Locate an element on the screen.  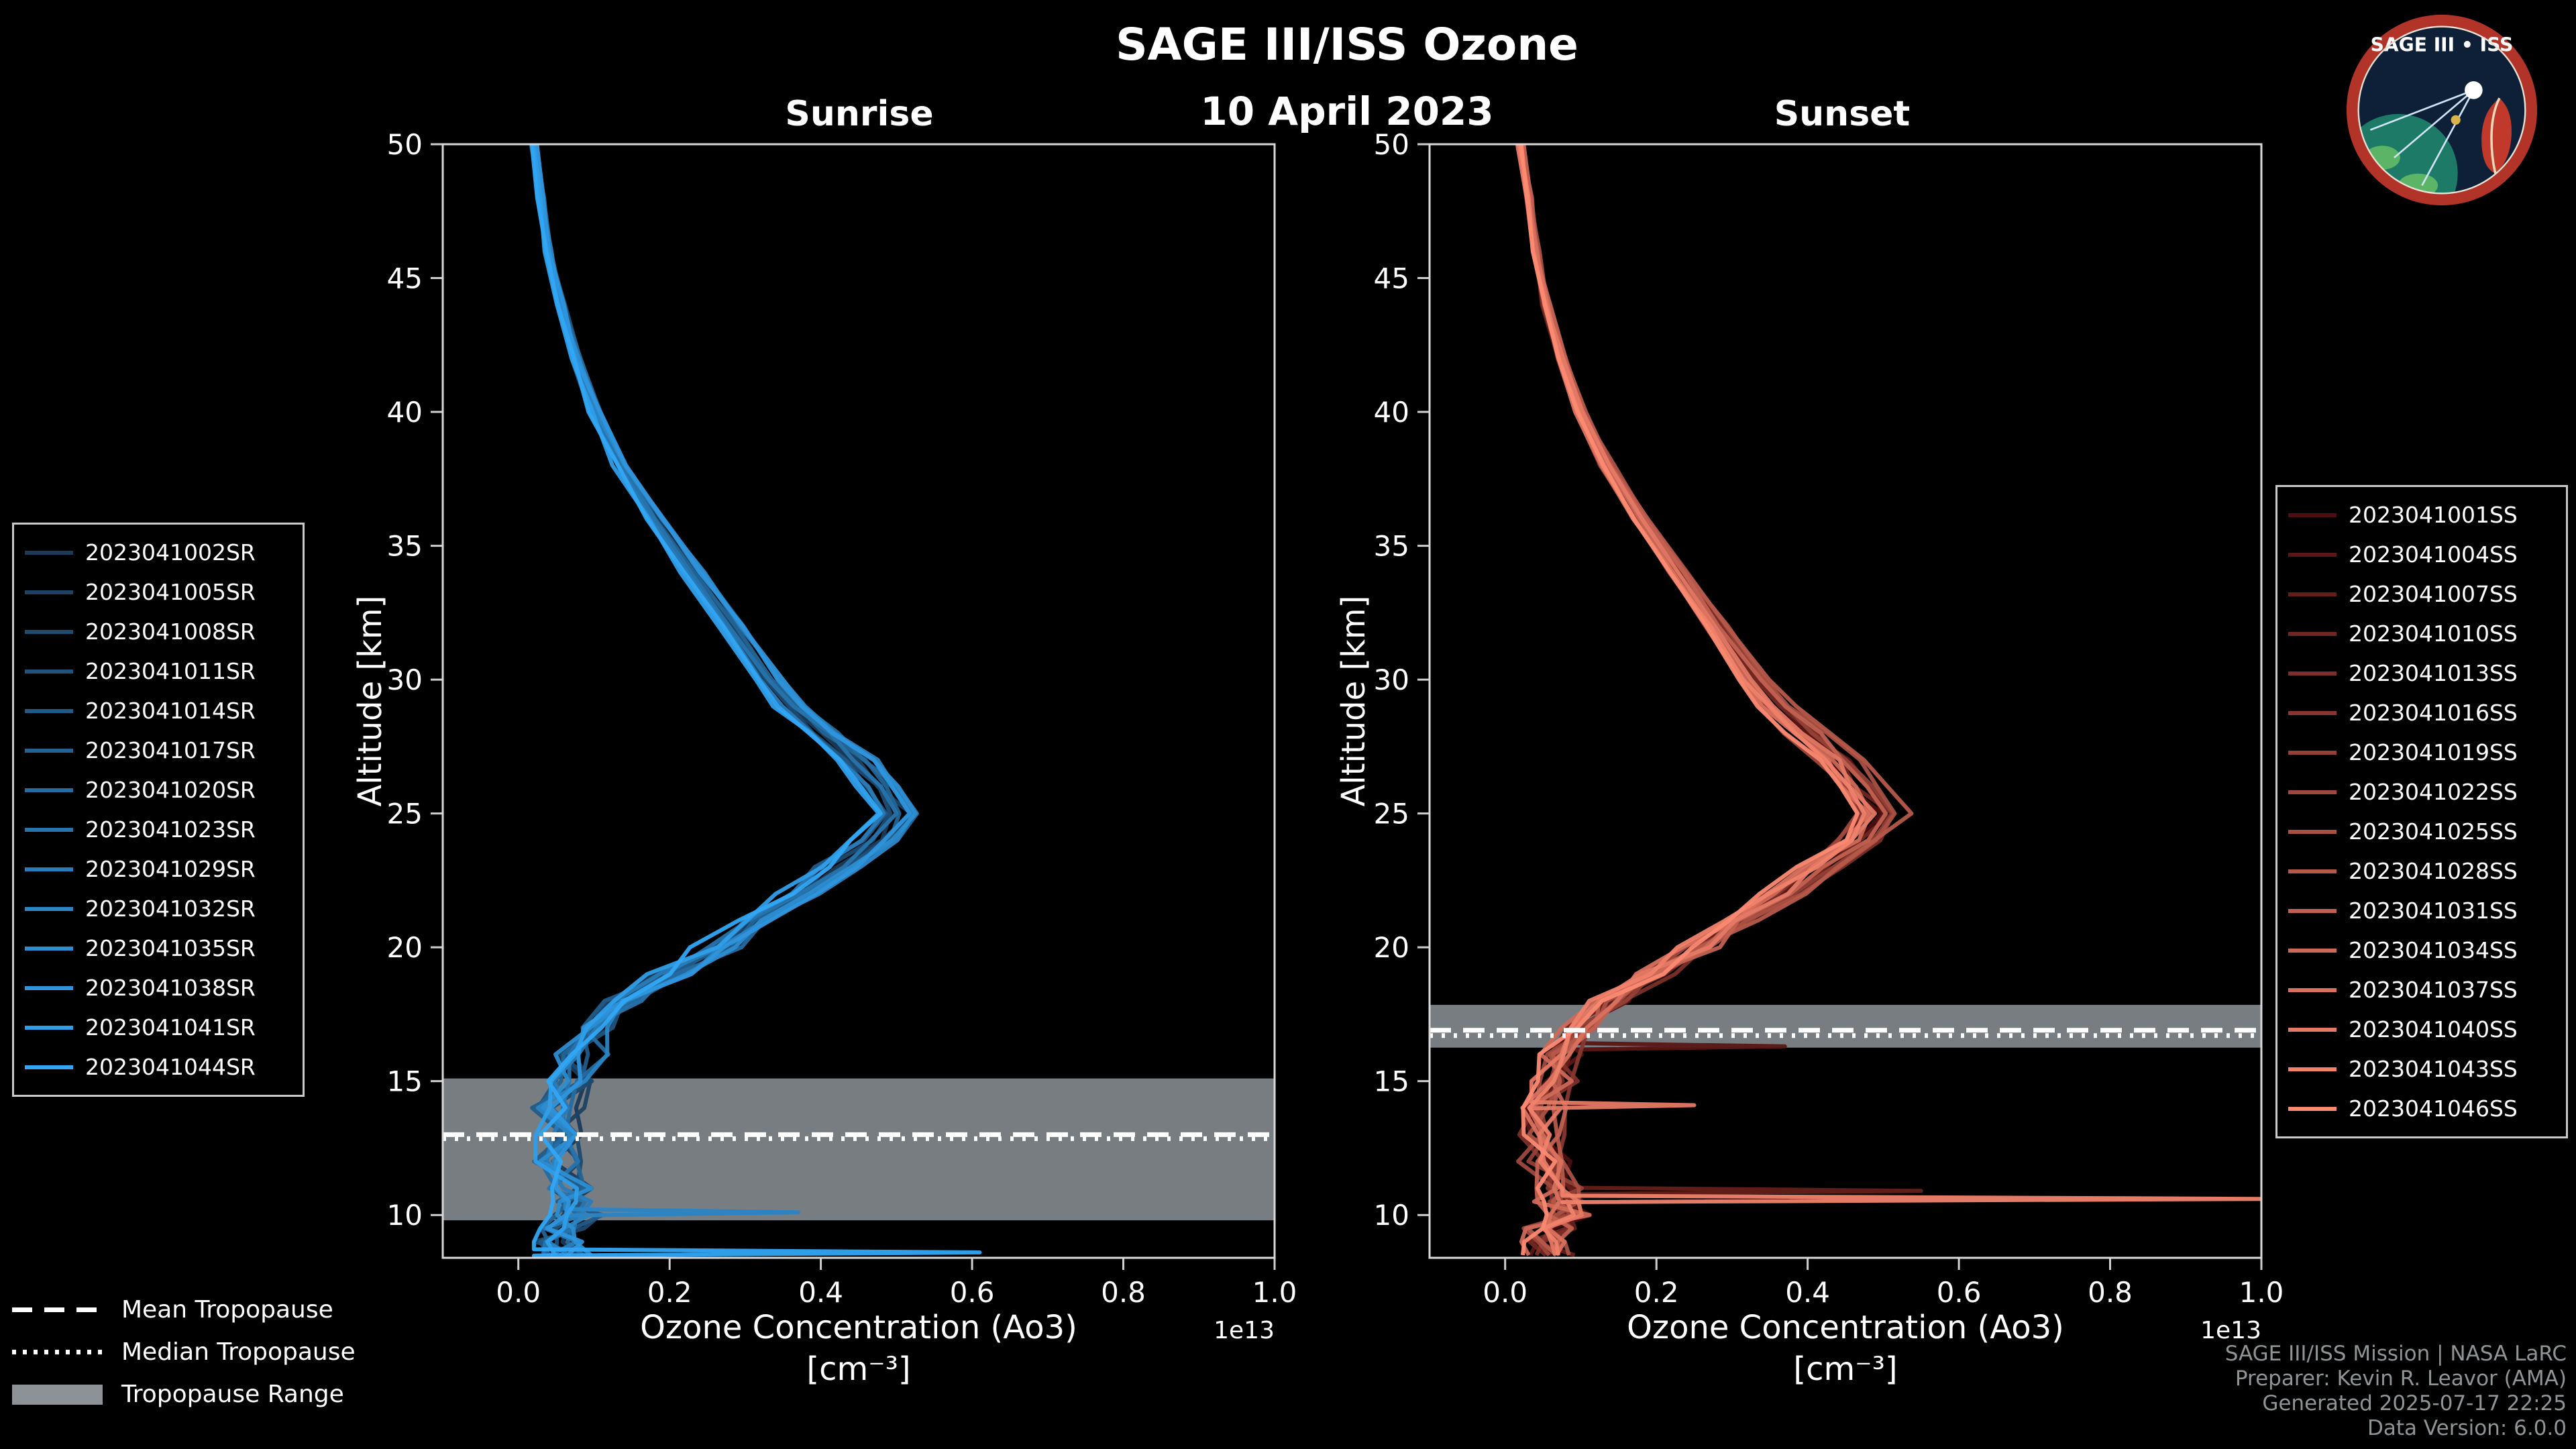
x-tick-label: 0.6 is located at coordinates (1959, 1292).